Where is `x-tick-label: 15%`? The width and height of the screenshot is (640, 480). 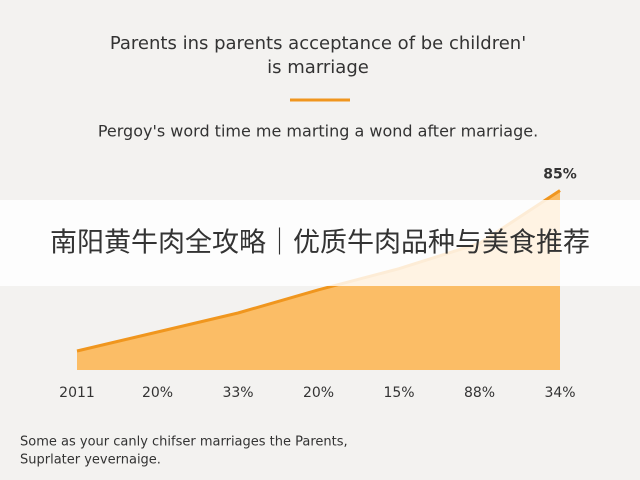 x-tick-label: 15% is located at coordinates (398, 393).